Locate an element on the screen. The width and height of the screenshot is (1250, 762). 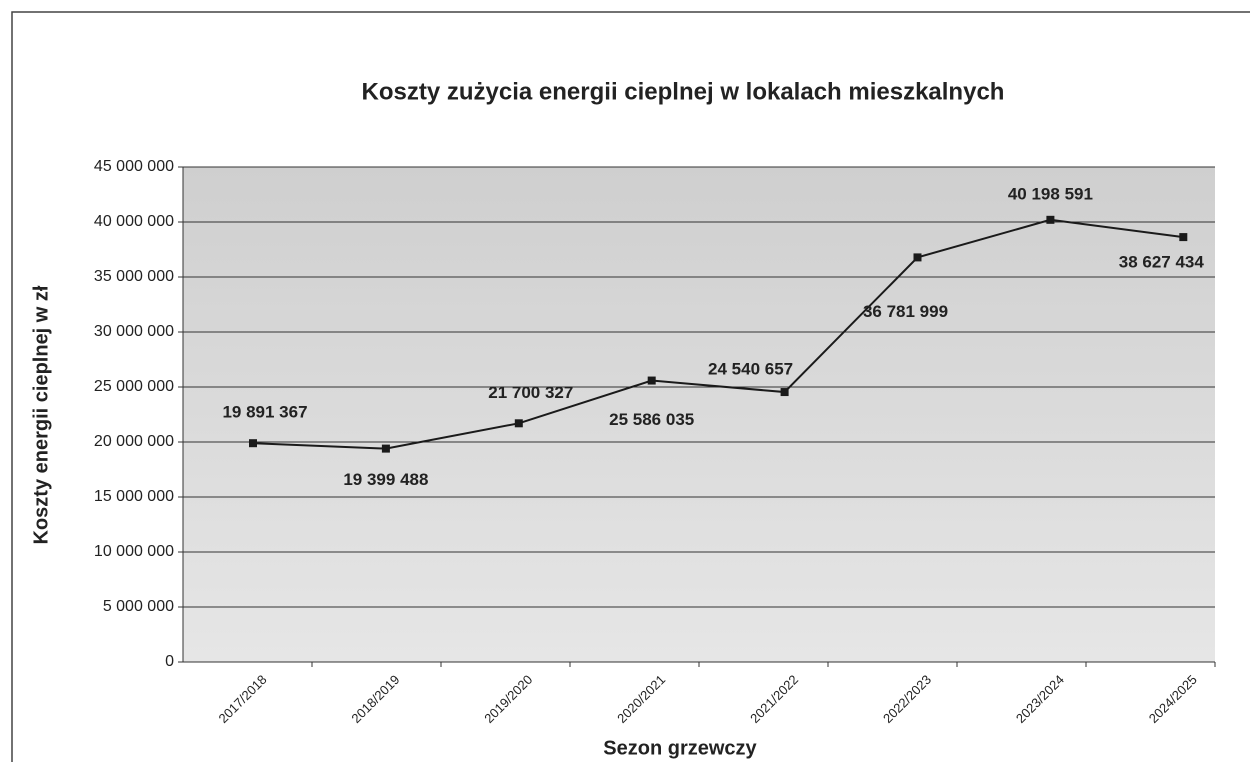
x-tick-label: 2024/2025 is located at coordinates (1173, 699).